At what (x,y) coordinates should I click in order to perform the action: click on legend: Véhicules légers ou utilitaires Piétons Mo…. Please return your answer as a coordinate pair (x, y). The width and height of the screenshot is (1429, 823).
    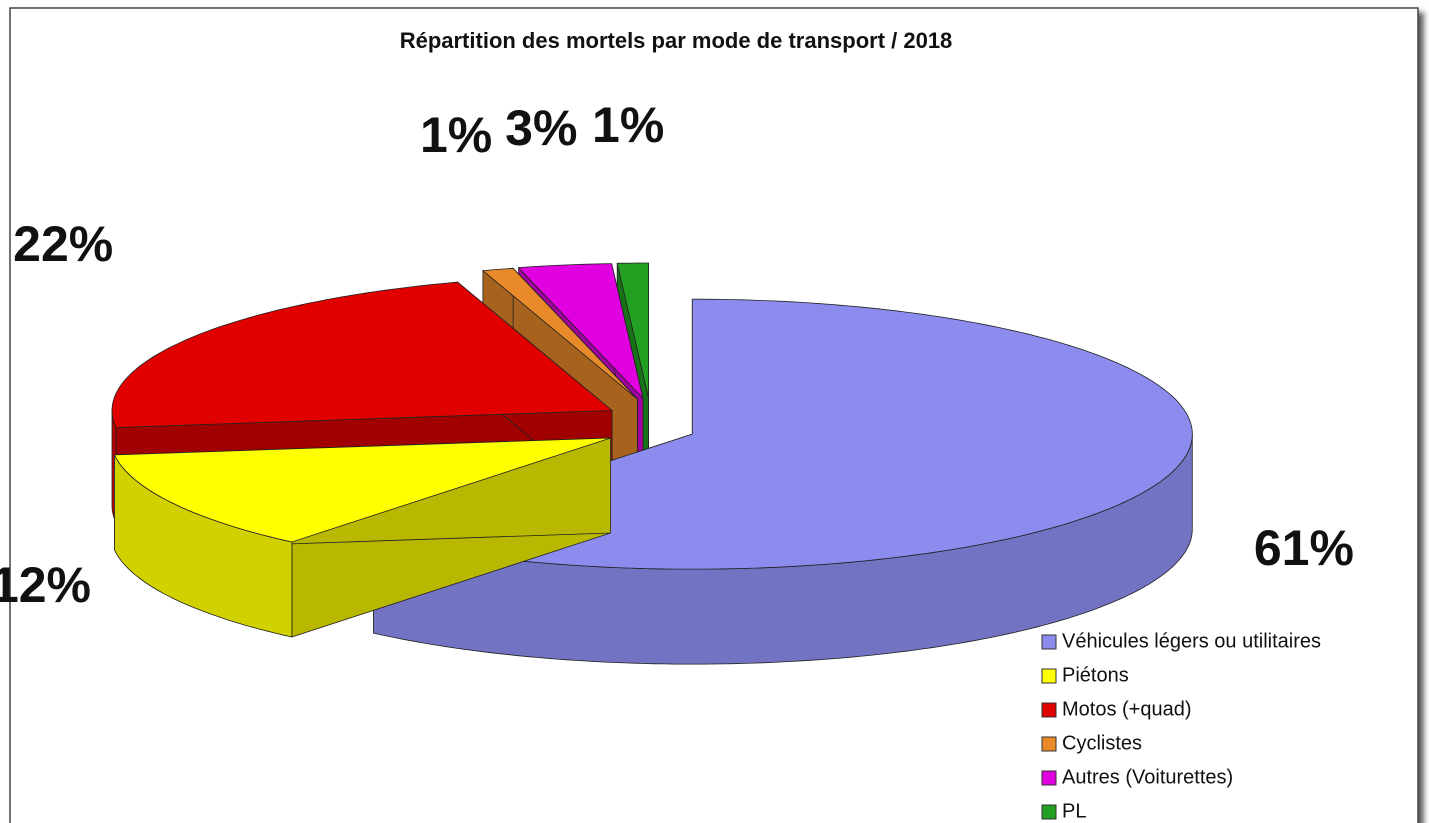
    Looking at the image, I should click on (1181, 726).